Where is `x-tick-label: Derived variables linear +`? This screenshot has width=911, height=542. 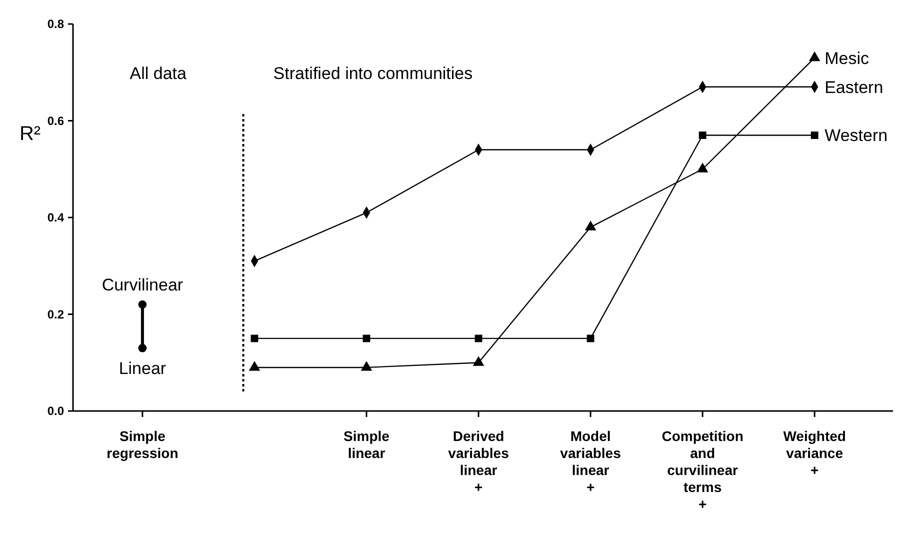 x-tick-label: Derived variables linear + is located at coordinates (479, 461).